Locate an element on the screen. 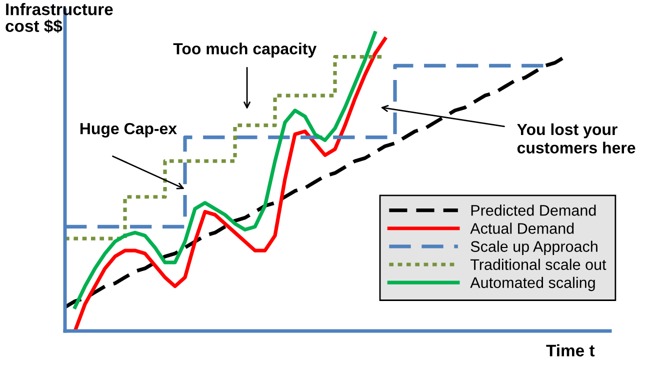  legend-label: Predicted Demand is located at coordinates (533, 210).